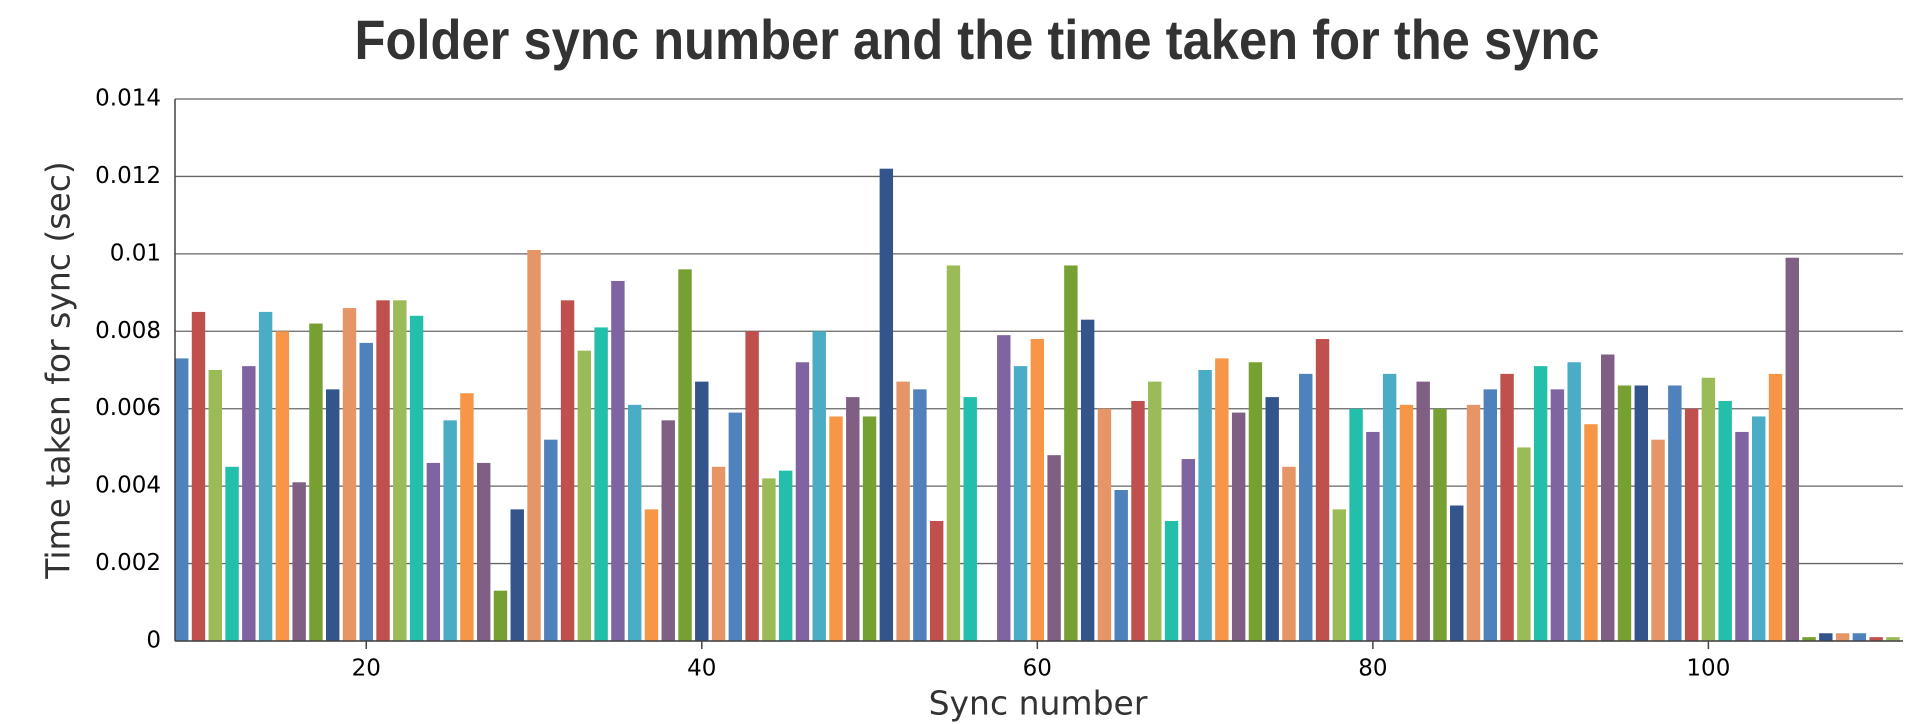 The width and height of the screenshot is (1932, 724). What do you see at coordinates (128, 563) in the screenshot?
I see `y-tick-label: 0.002` at bounding box center [128, 563].